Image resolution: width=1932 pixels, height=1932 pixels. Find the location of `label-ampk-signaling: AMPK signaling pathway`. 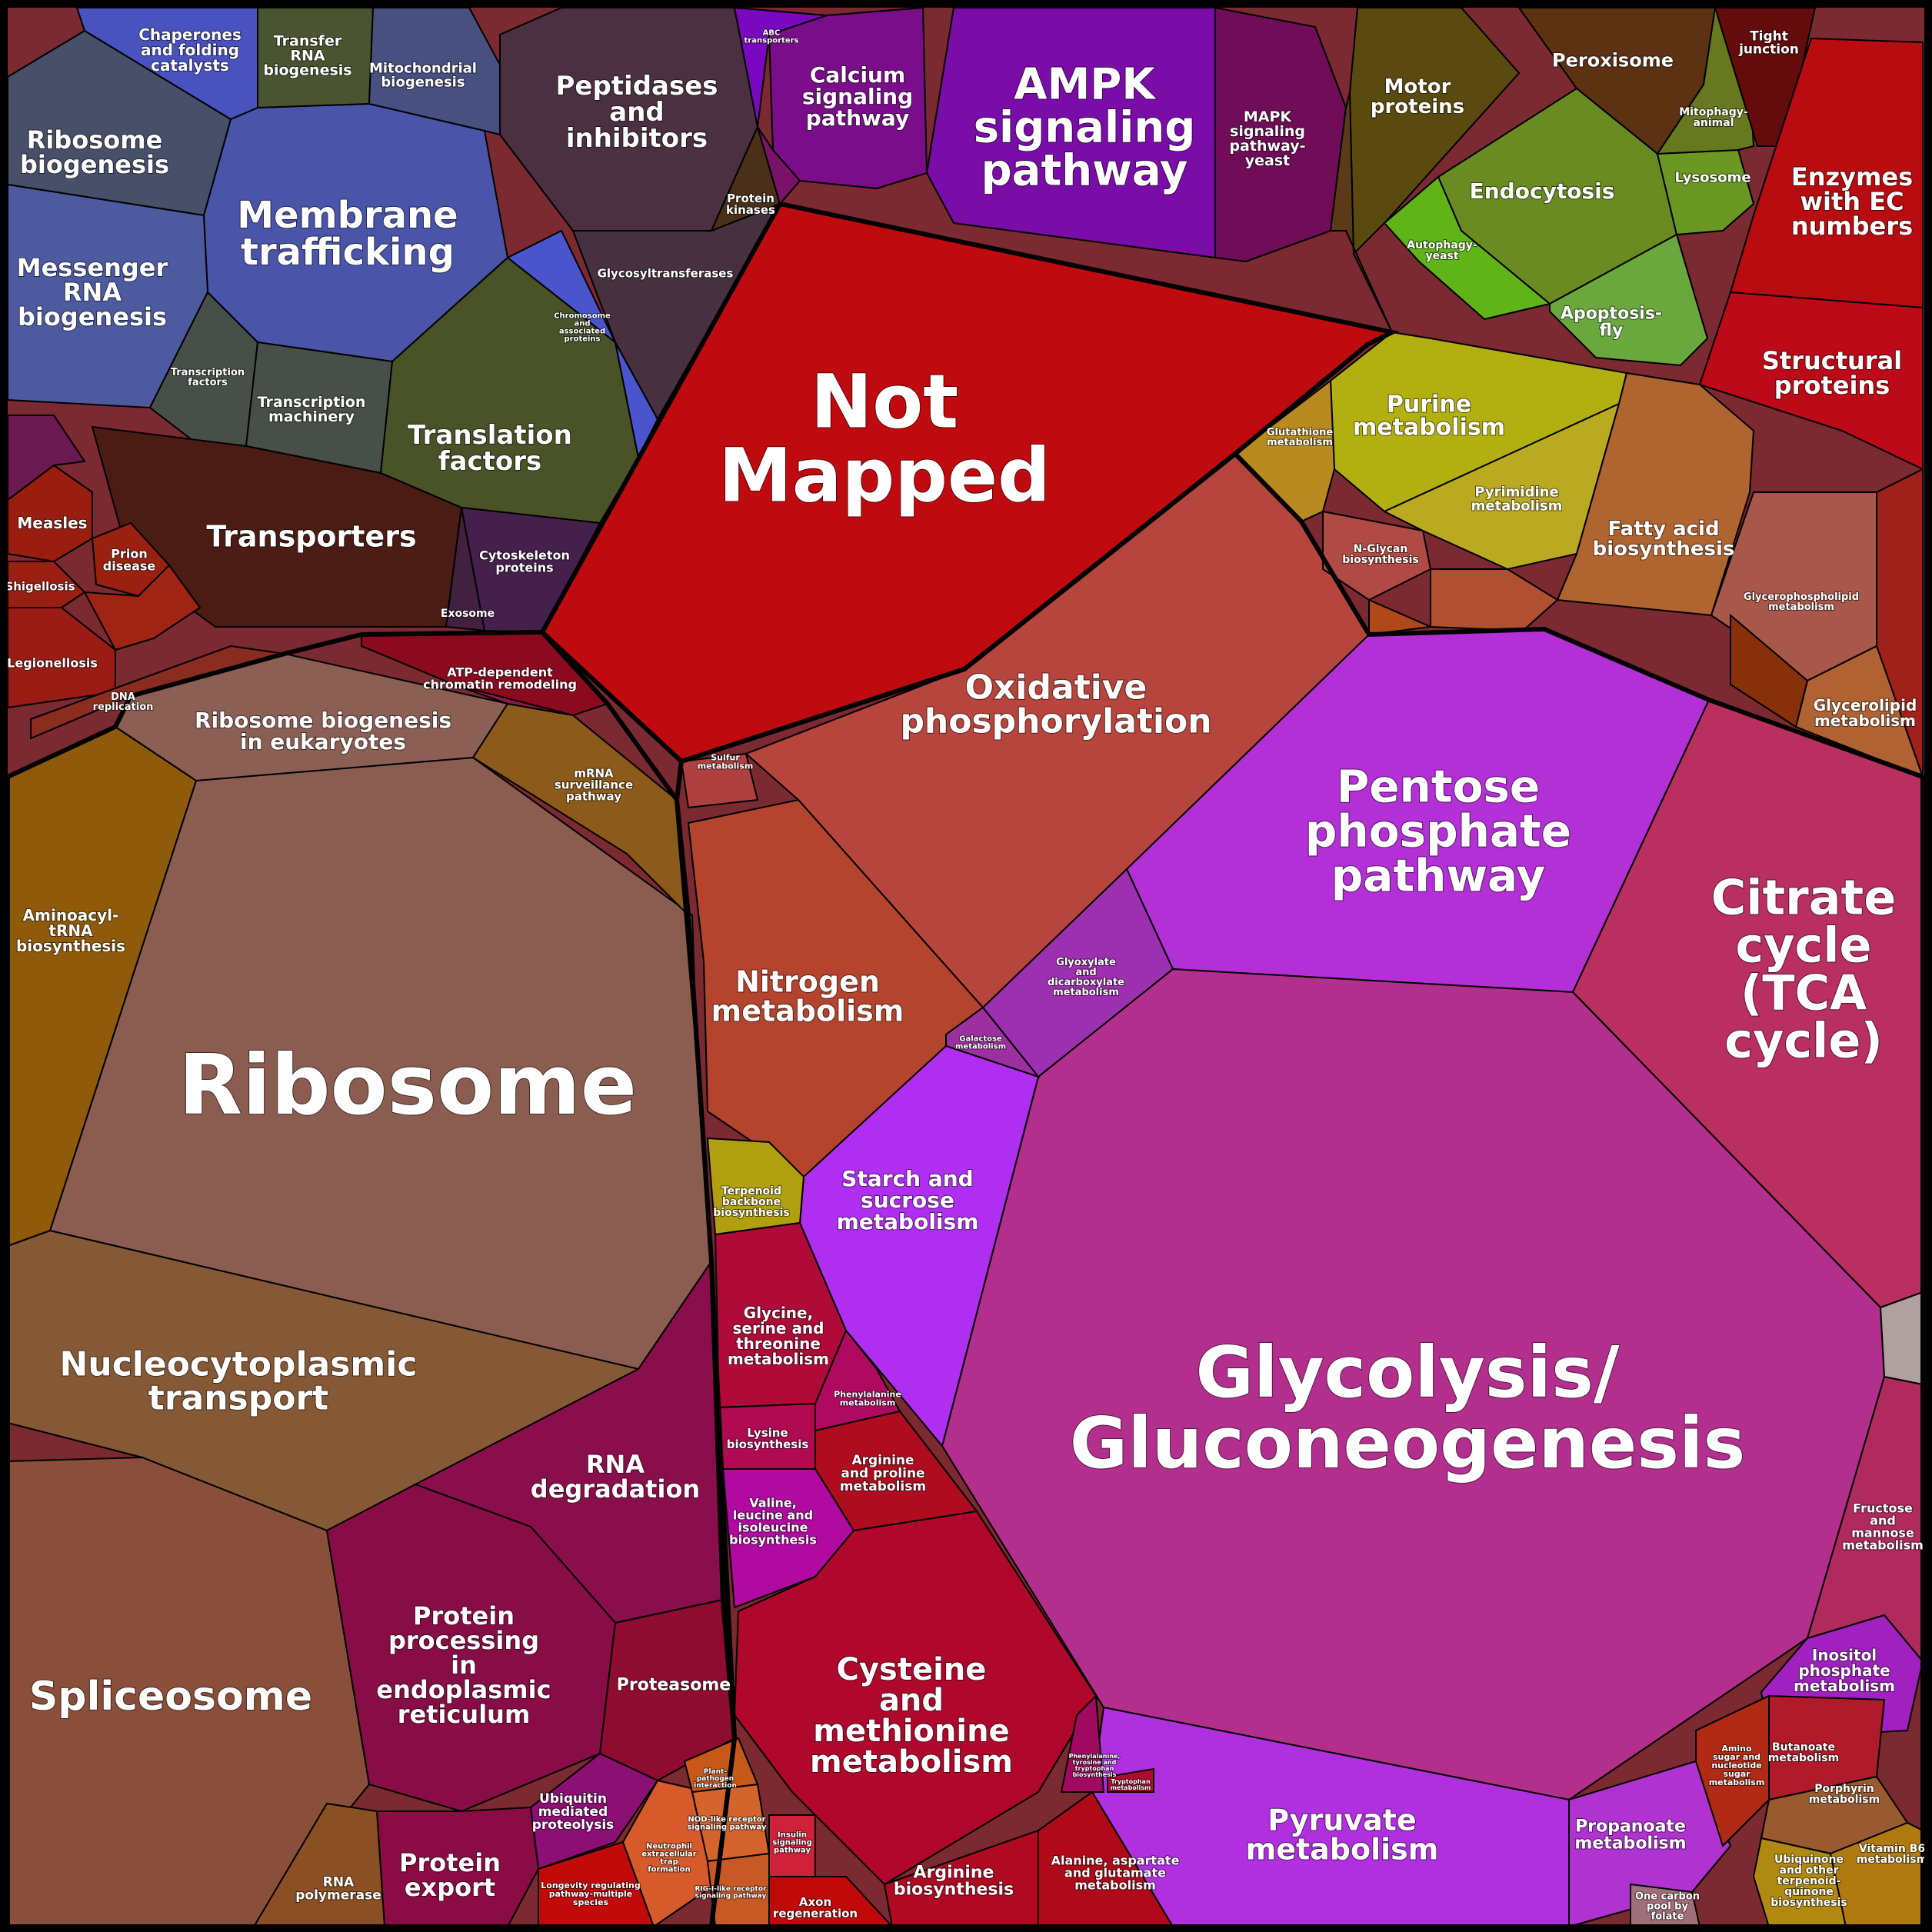

label-ampk-signaling: AMPK signaling pathway is located at coordinates (1085, 128).